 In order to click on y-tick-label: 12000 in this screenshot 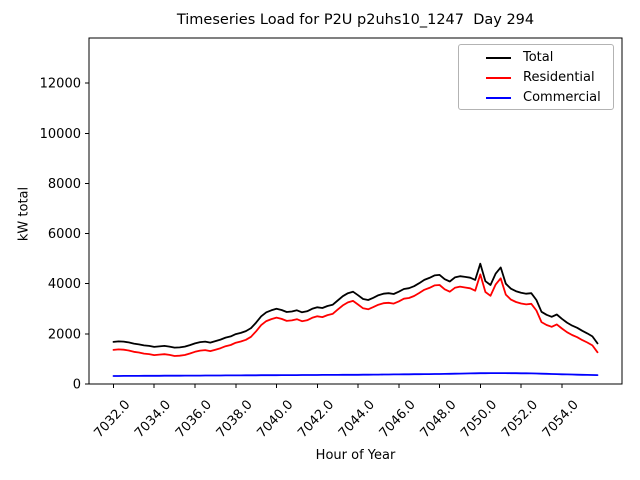, I will do `click(60, 84)`.